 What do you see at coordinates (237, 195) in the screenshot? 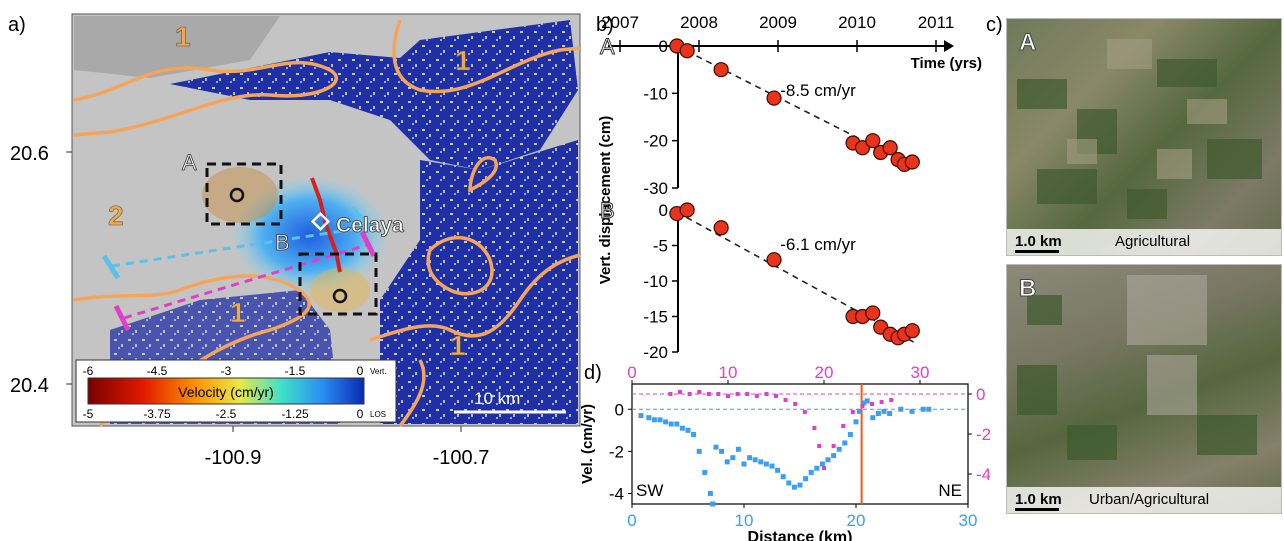
I see `gps-point-a` at bounding box center [237, 195].